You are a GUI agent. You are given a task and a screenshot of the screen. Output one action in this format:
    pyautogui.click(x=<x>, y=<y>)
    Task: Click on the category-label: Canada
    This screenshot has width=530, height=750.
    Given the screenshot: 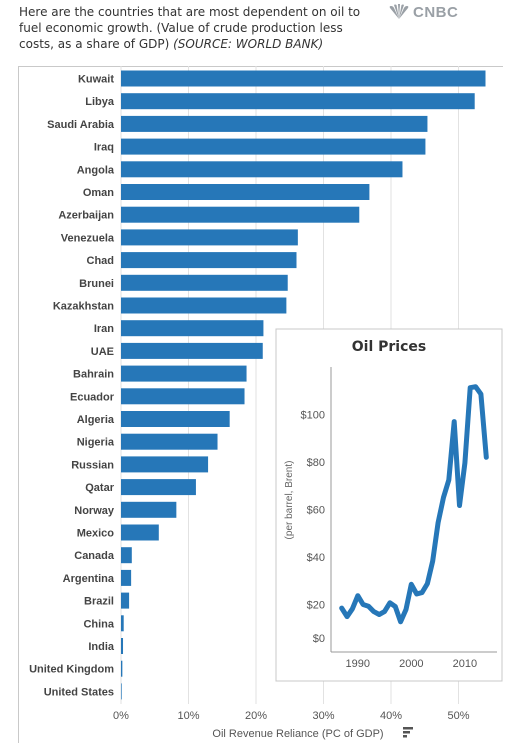 What is the action you would take?
    pyautogui.click(x=94, y=556)
    